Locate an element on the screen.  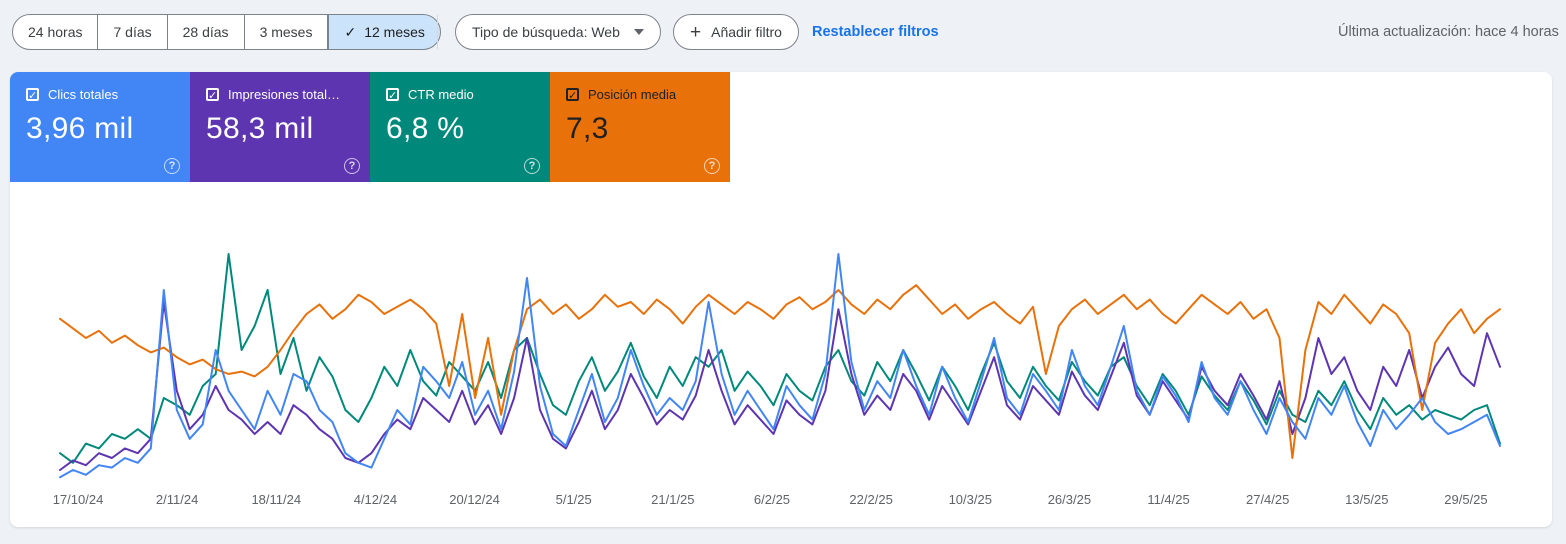
metric-card-header: ✓ CTR medio is located at coordinates (460, 94).